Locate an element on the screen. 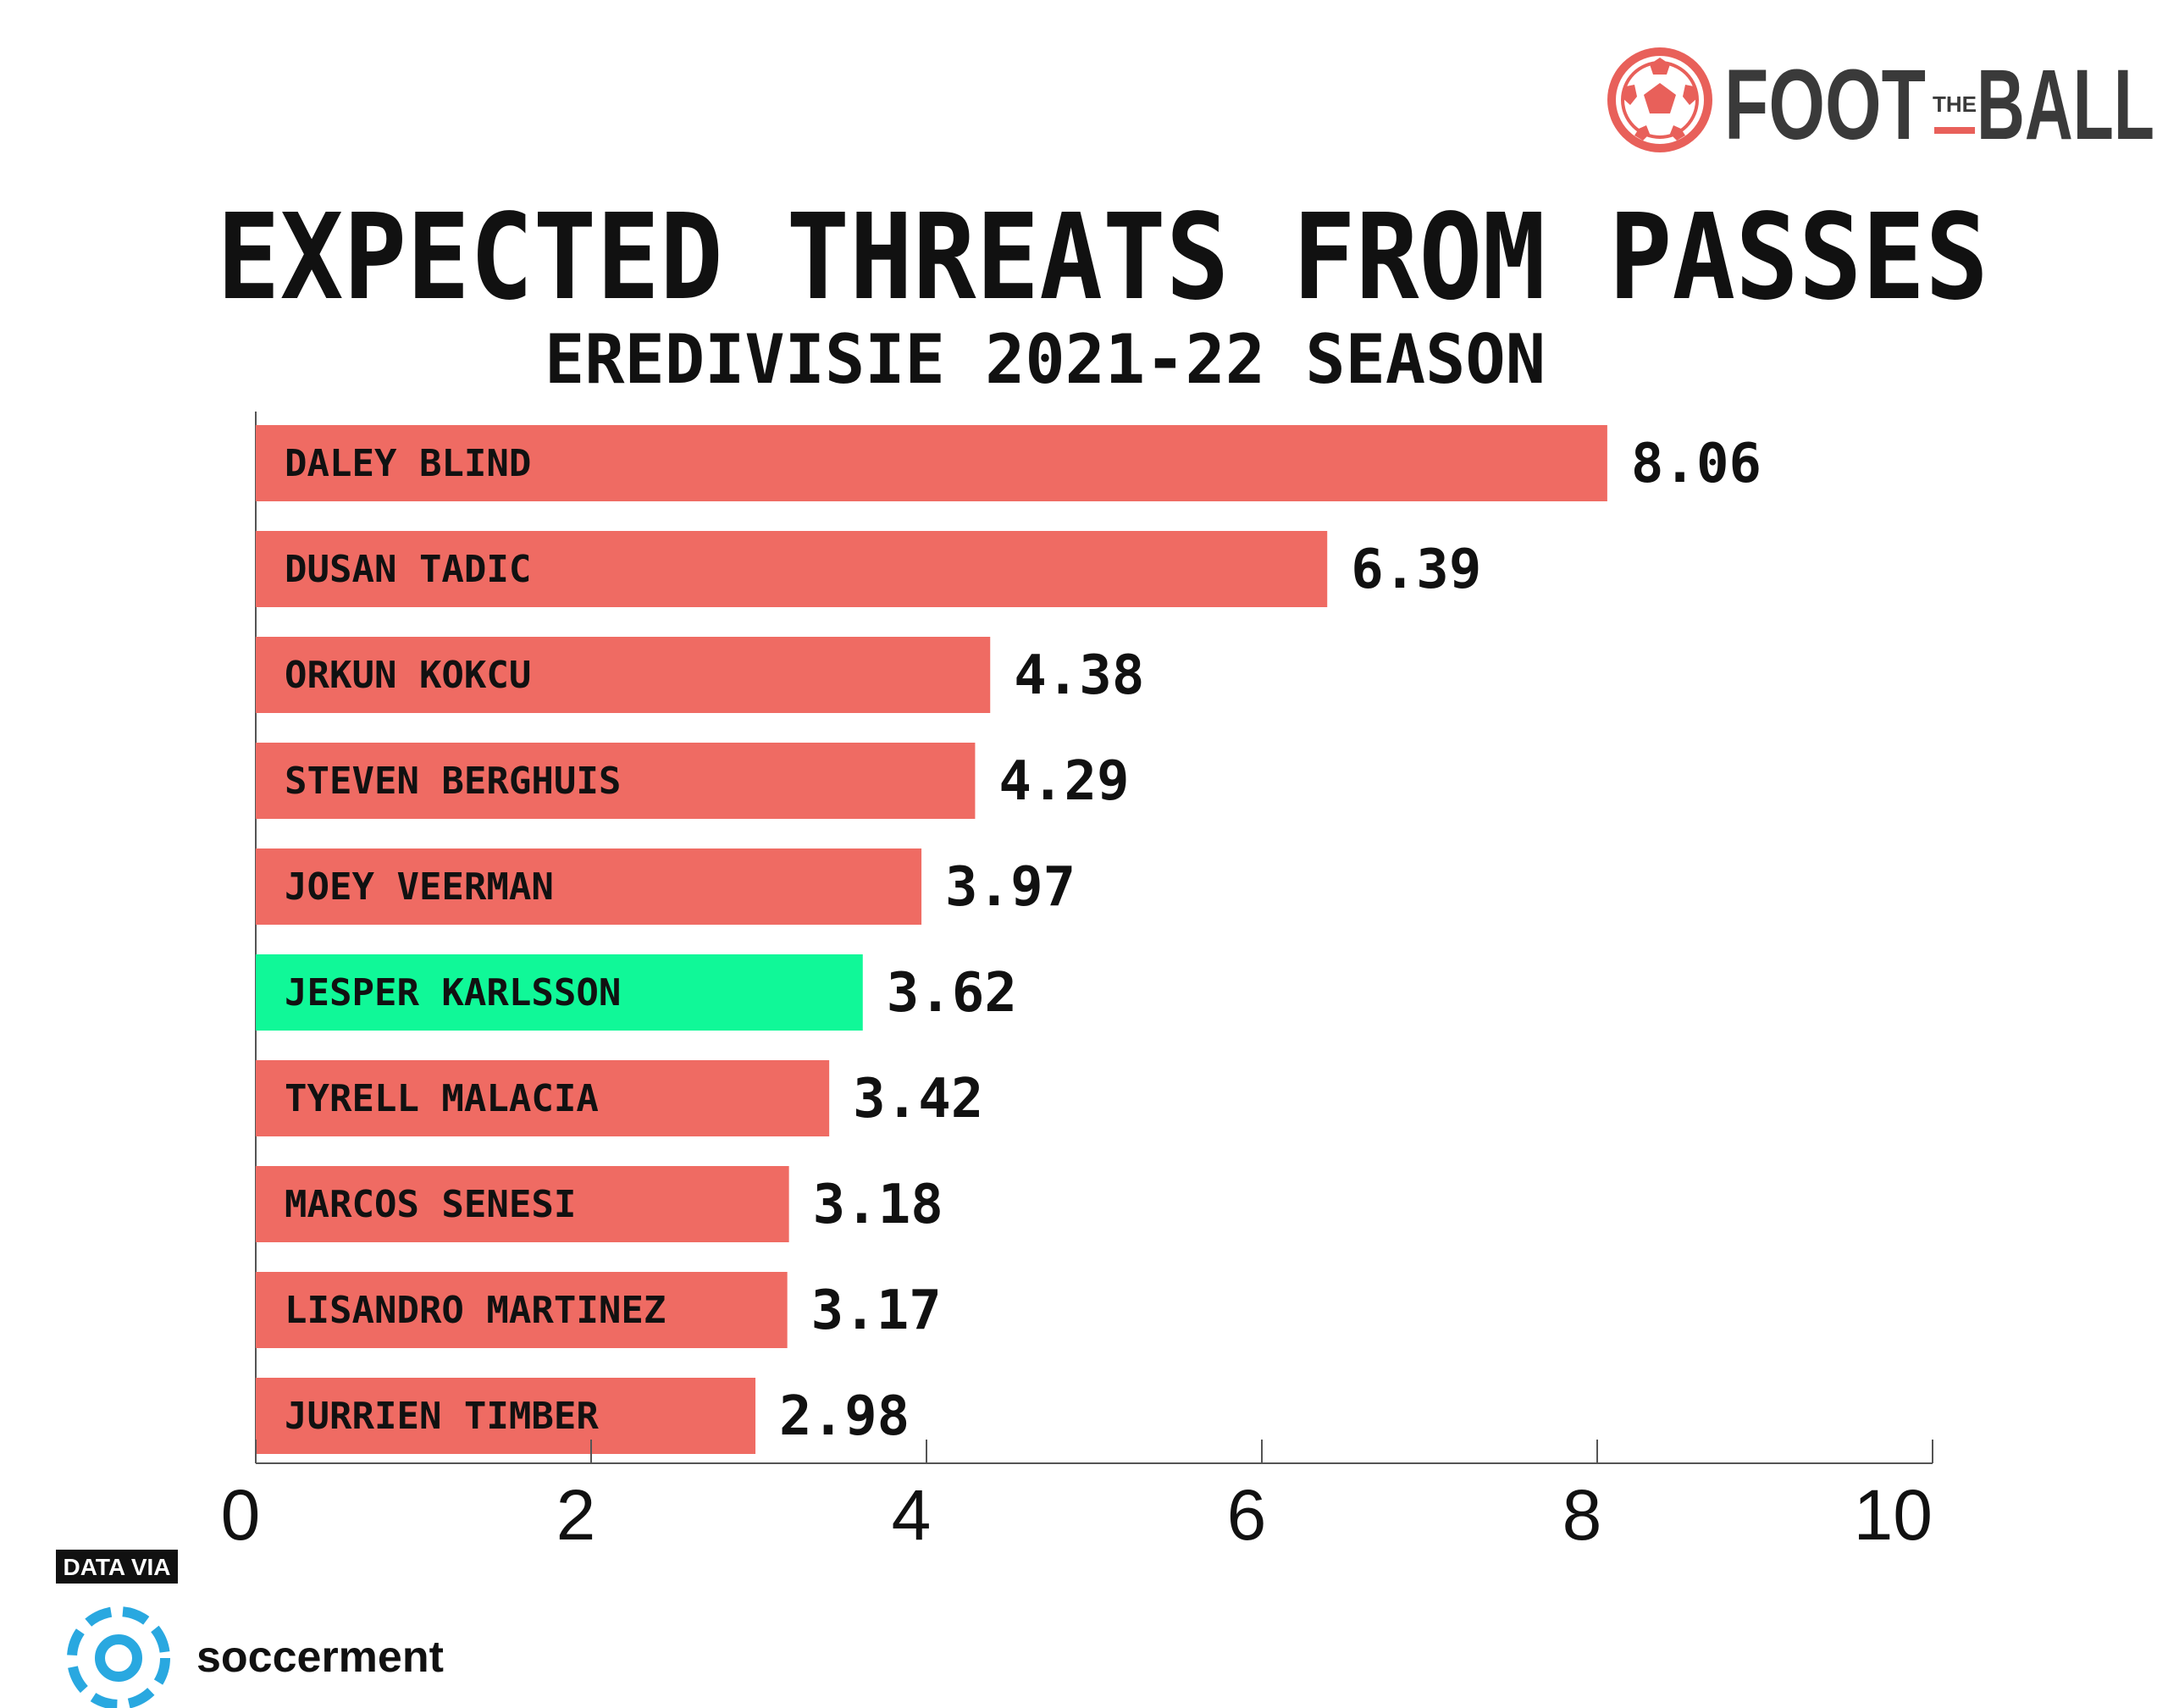 The width and height of the screenshot is (2168, 1708). x-ticks-group: 0 2 4 6 8 10 is located at coordinates (1077, 1497).